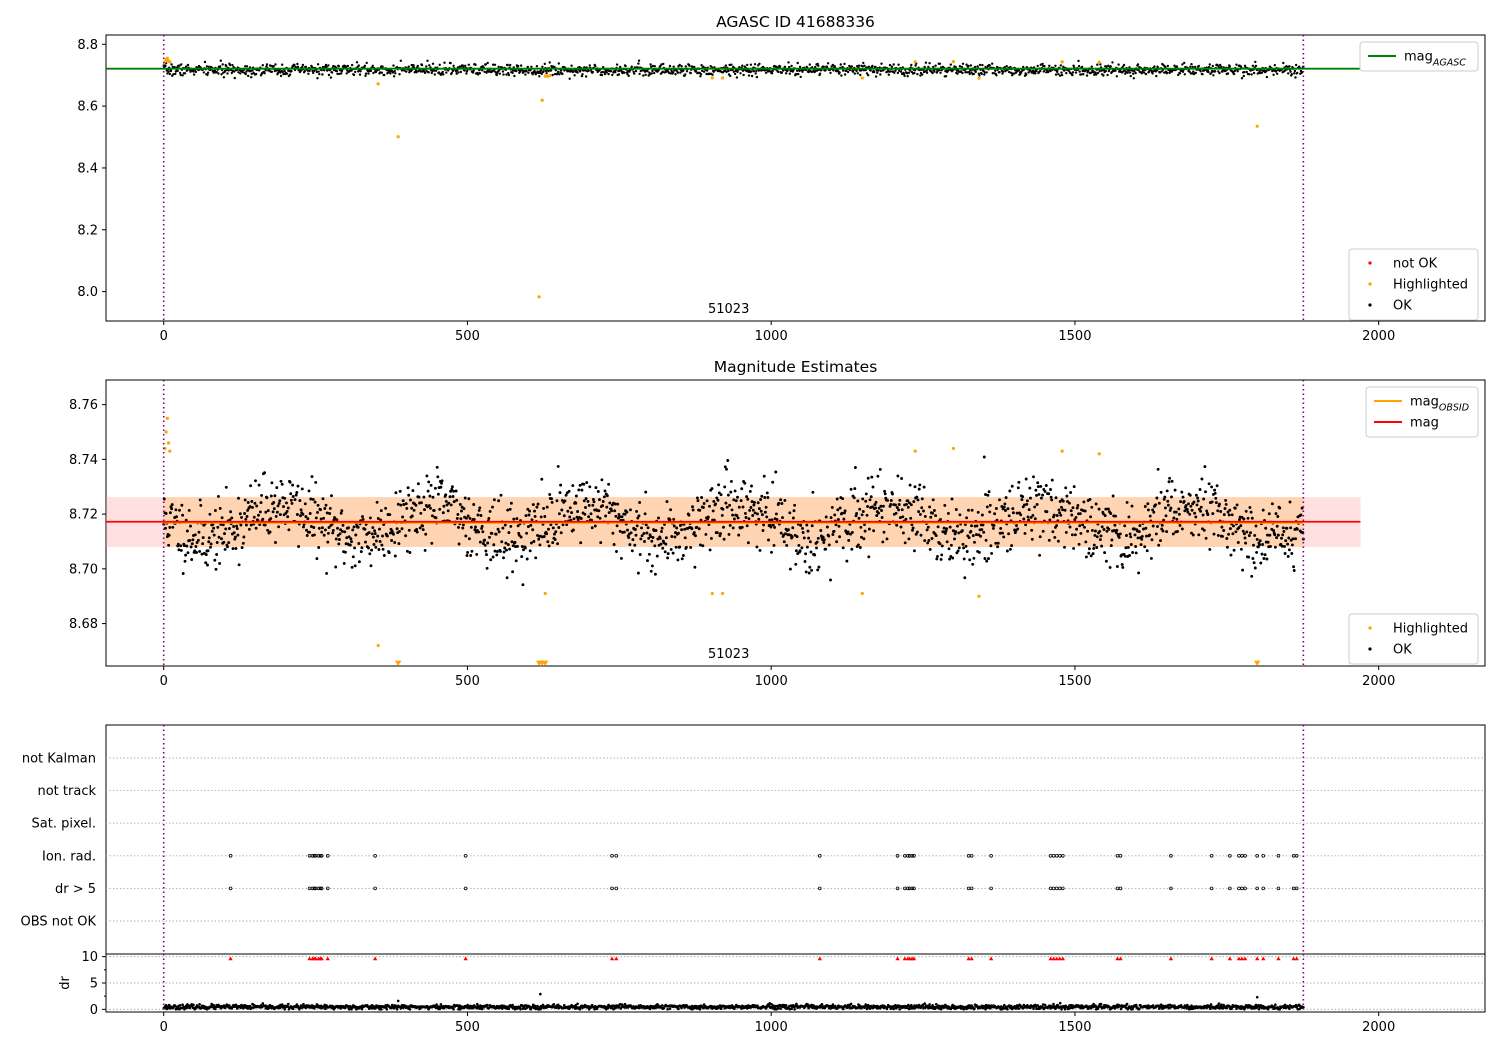 Image resolution: width=1500 pixels, height=1050 pixels. I want to click on legend-marker, so click(1370, 305).